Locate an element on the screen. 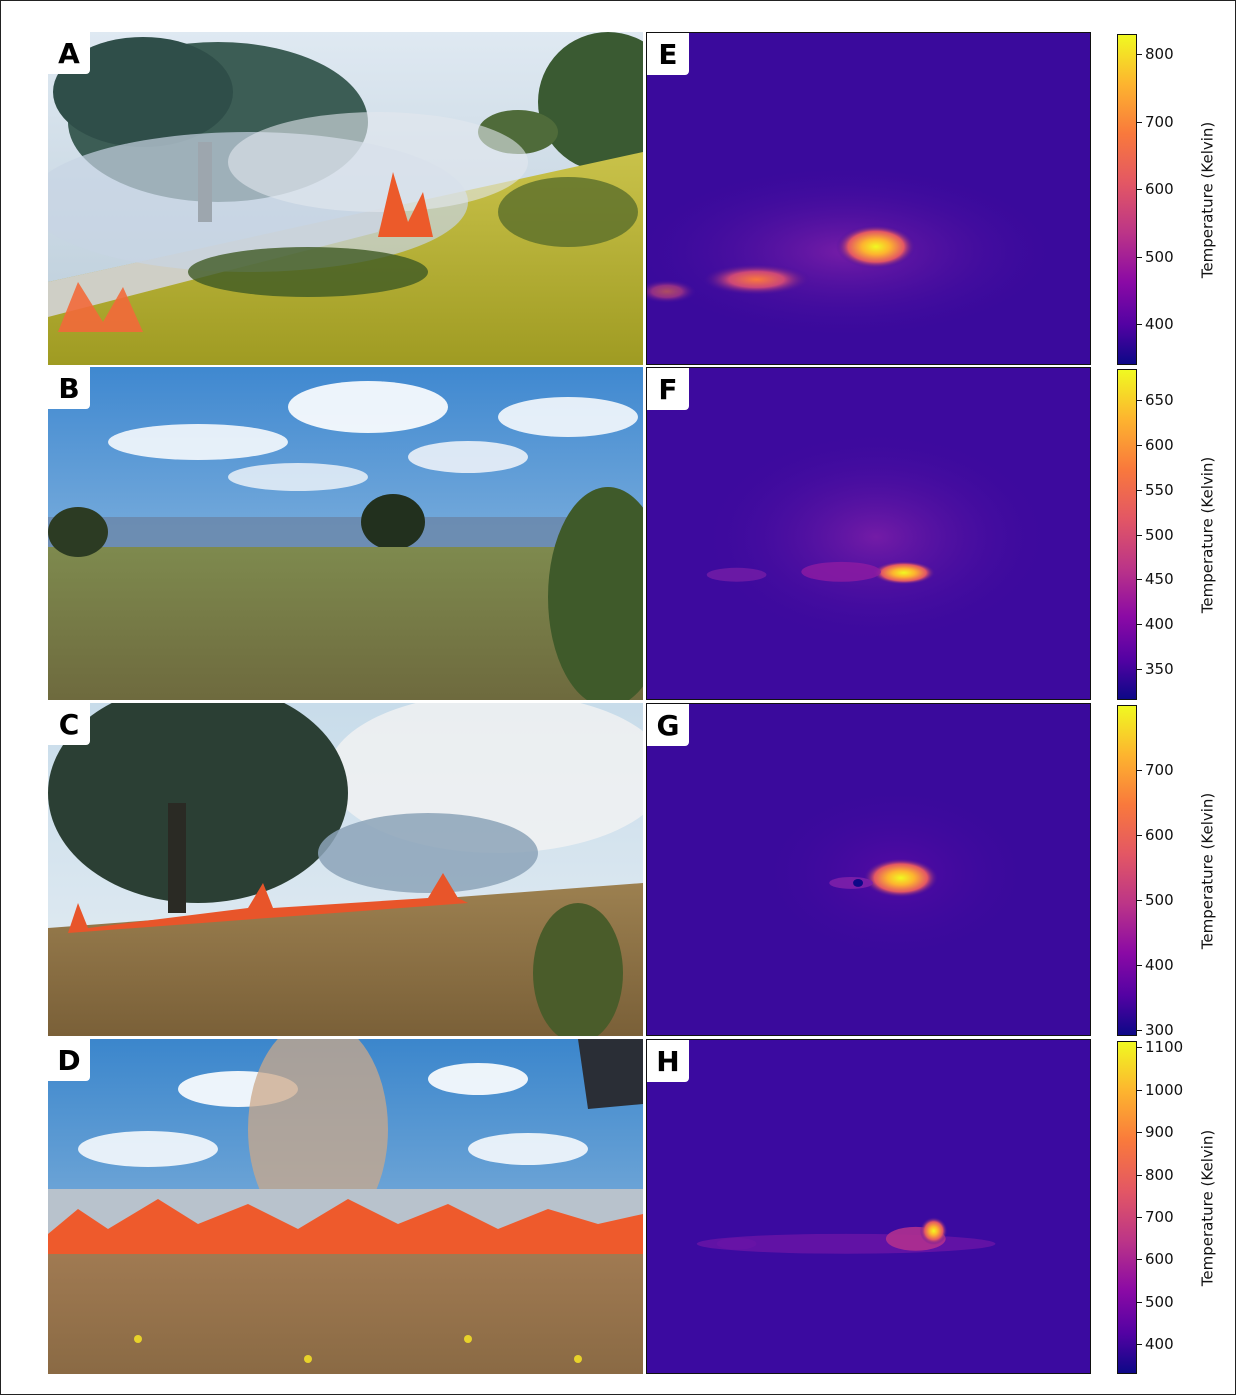 The height and width of the screenshot is (1395, 1236). colorbar-tick-label: 350 is located at coordinates (1159, 668).